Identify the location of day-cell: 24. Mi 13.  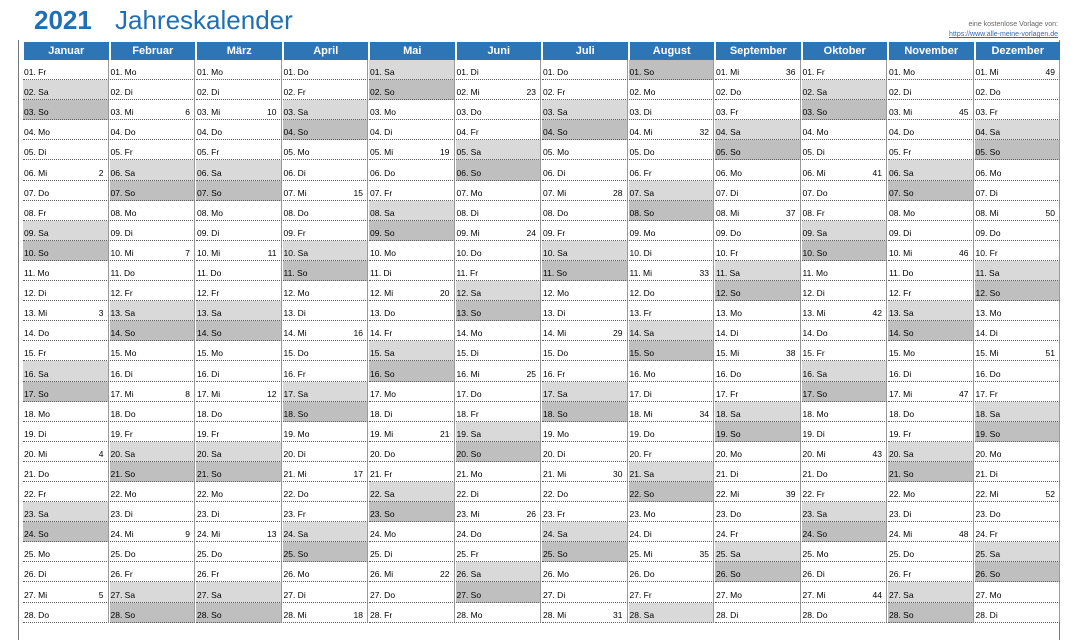
(239, 532).